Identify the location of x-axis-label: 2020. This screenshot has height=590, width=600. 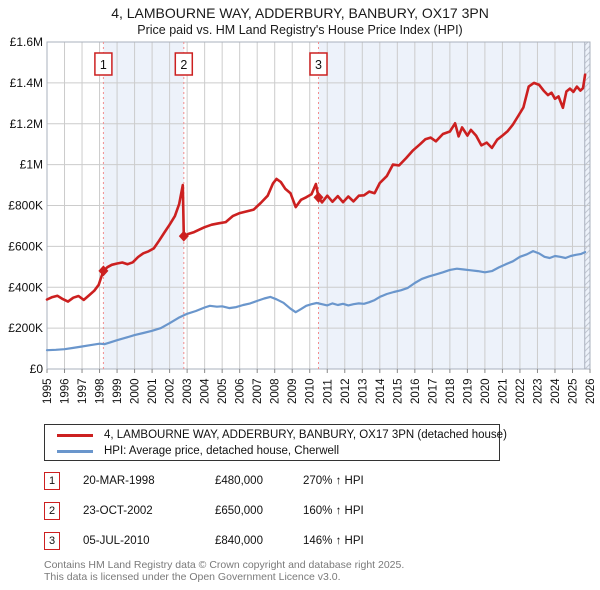
(486, 391).